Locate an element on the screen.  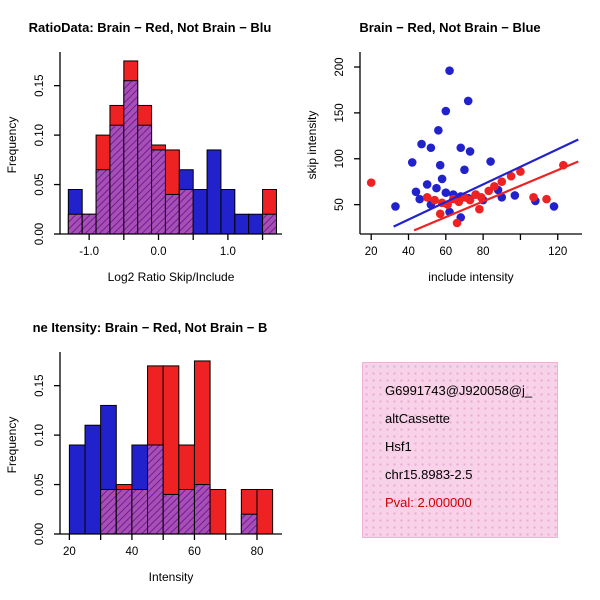
svg-text: Log2 Ratio Skip/Include is located at coordinates (171, 277).